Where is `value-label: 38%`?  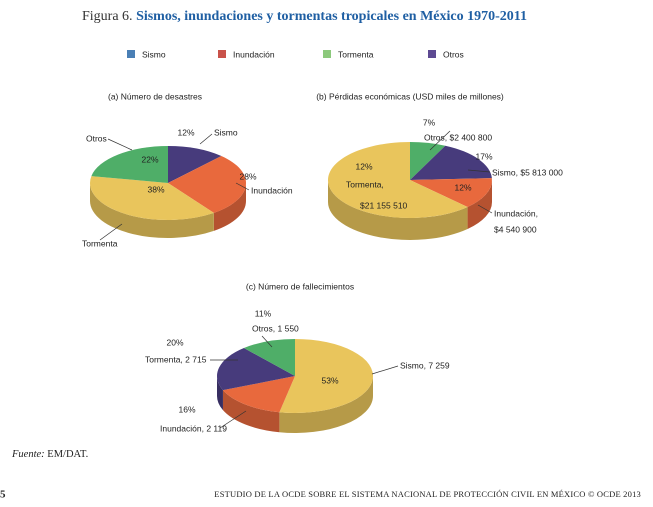
value-label: 38% is located at coordinates (155, 189).